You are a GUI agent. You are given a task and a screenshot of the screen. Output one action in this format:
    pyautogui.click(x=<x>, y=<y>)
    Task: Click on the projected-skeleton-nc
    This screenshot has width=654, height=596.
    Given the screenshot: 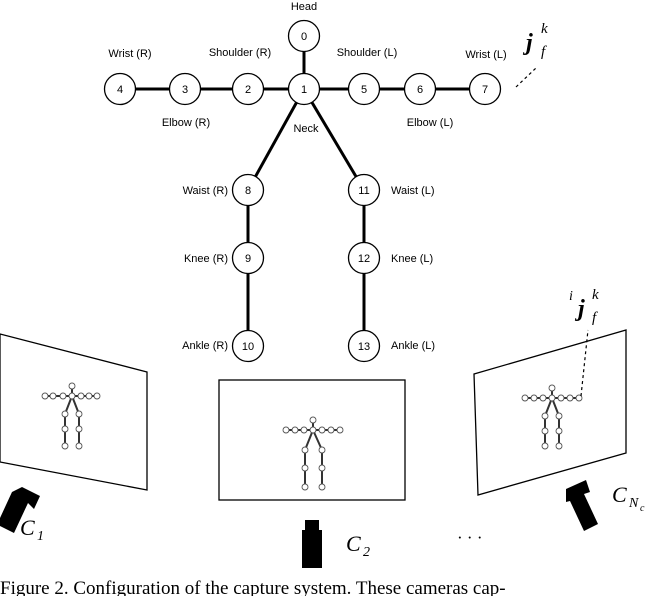 What is the action you would take?
    pyautogui.click(x=552, y=417)
    